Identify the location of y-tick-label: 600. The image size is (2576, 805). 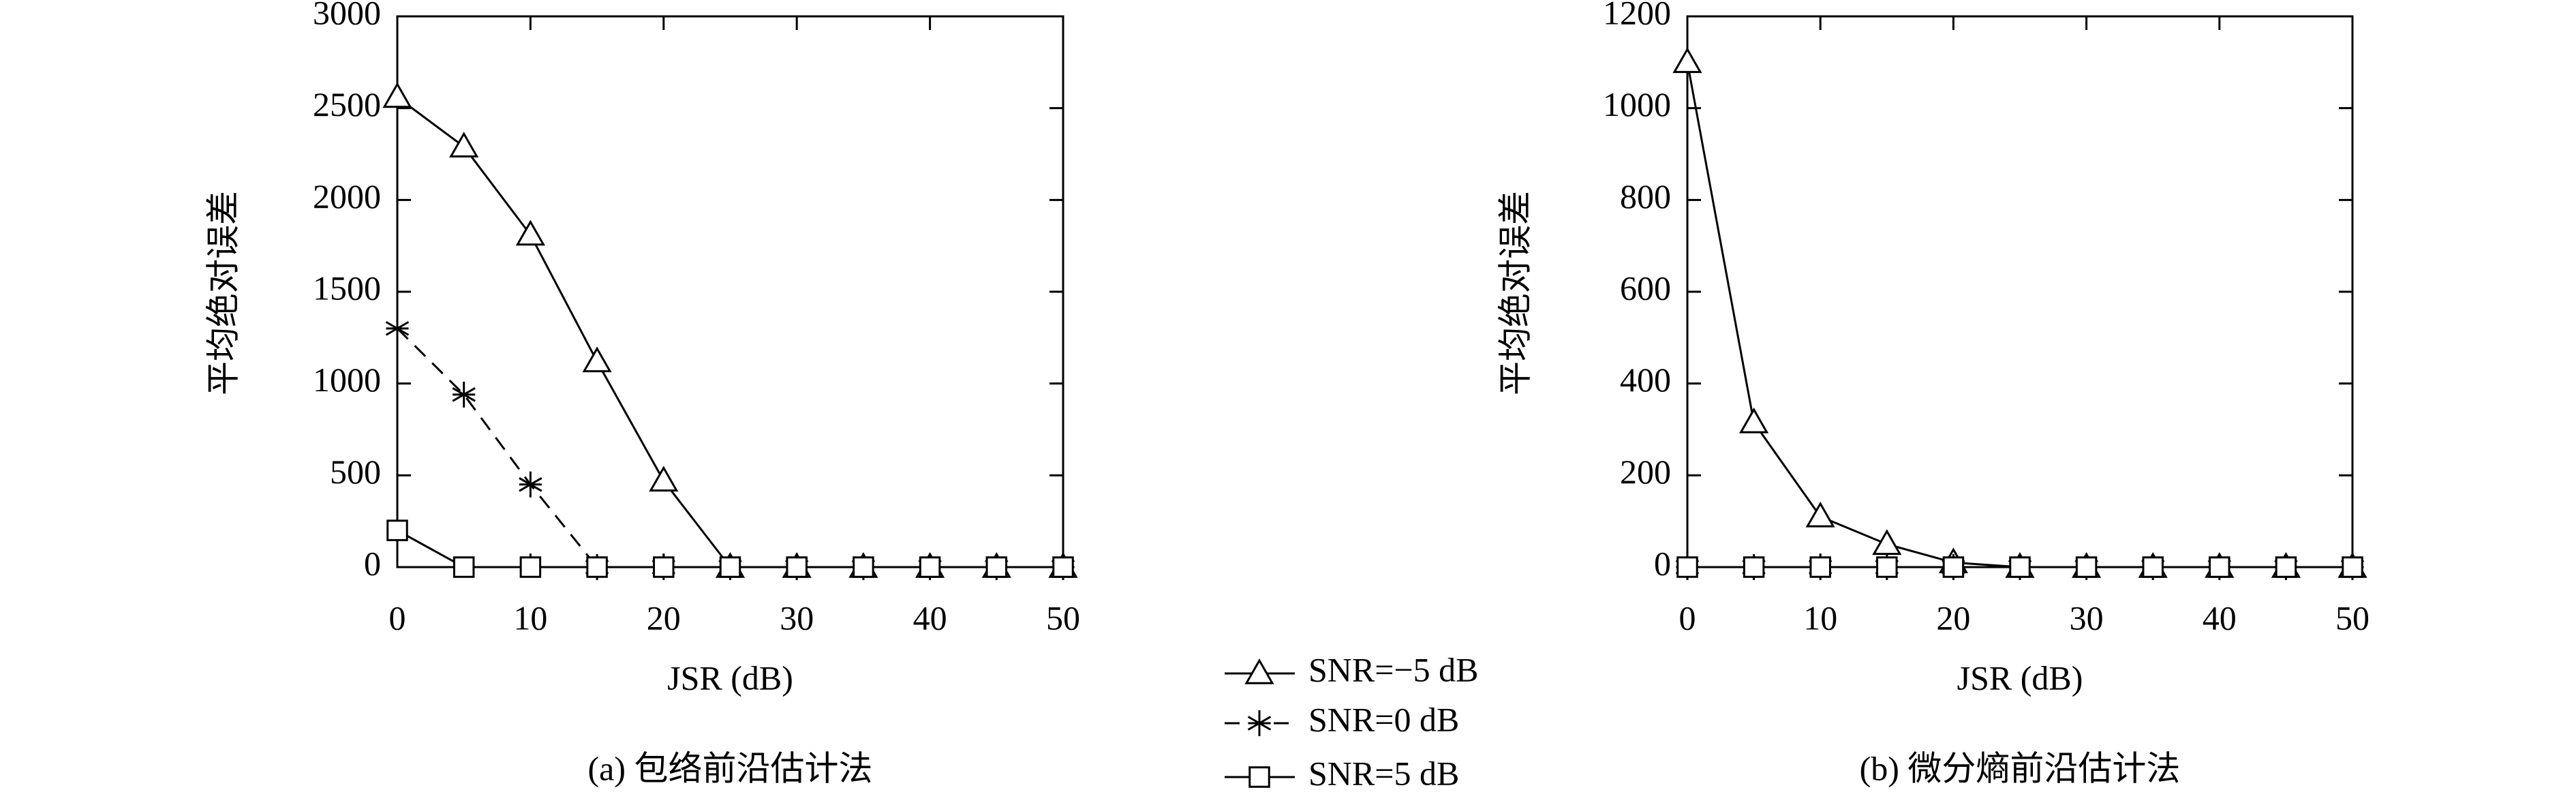
(1645, 288).